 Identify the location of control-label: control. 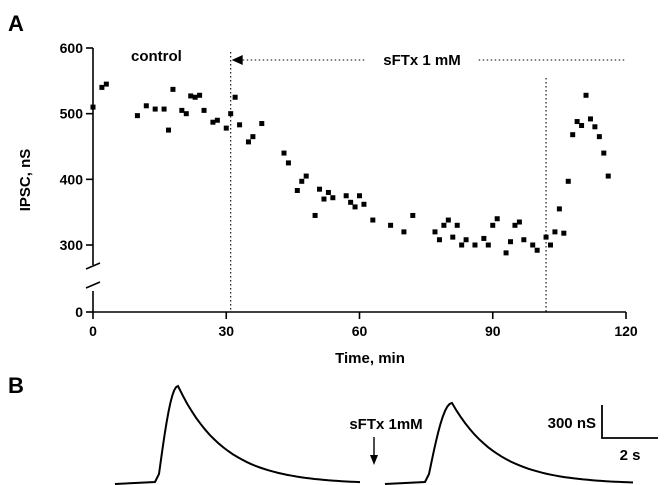
(156, 56).